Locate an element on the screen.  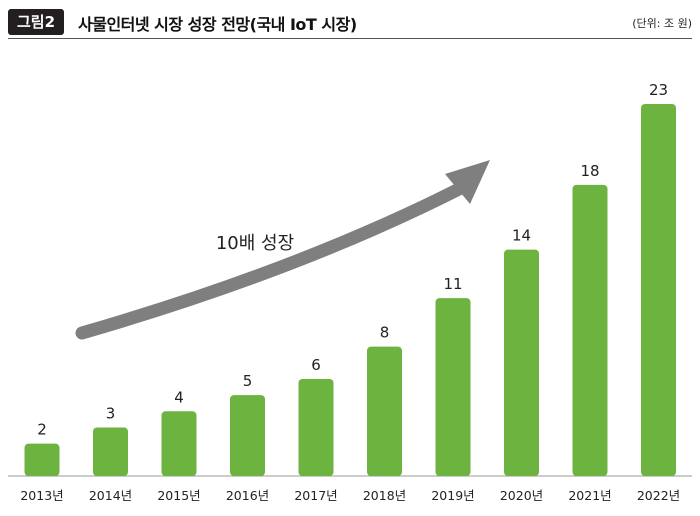
x-tick-label: 2019년 is located at coordinates (452, 495).